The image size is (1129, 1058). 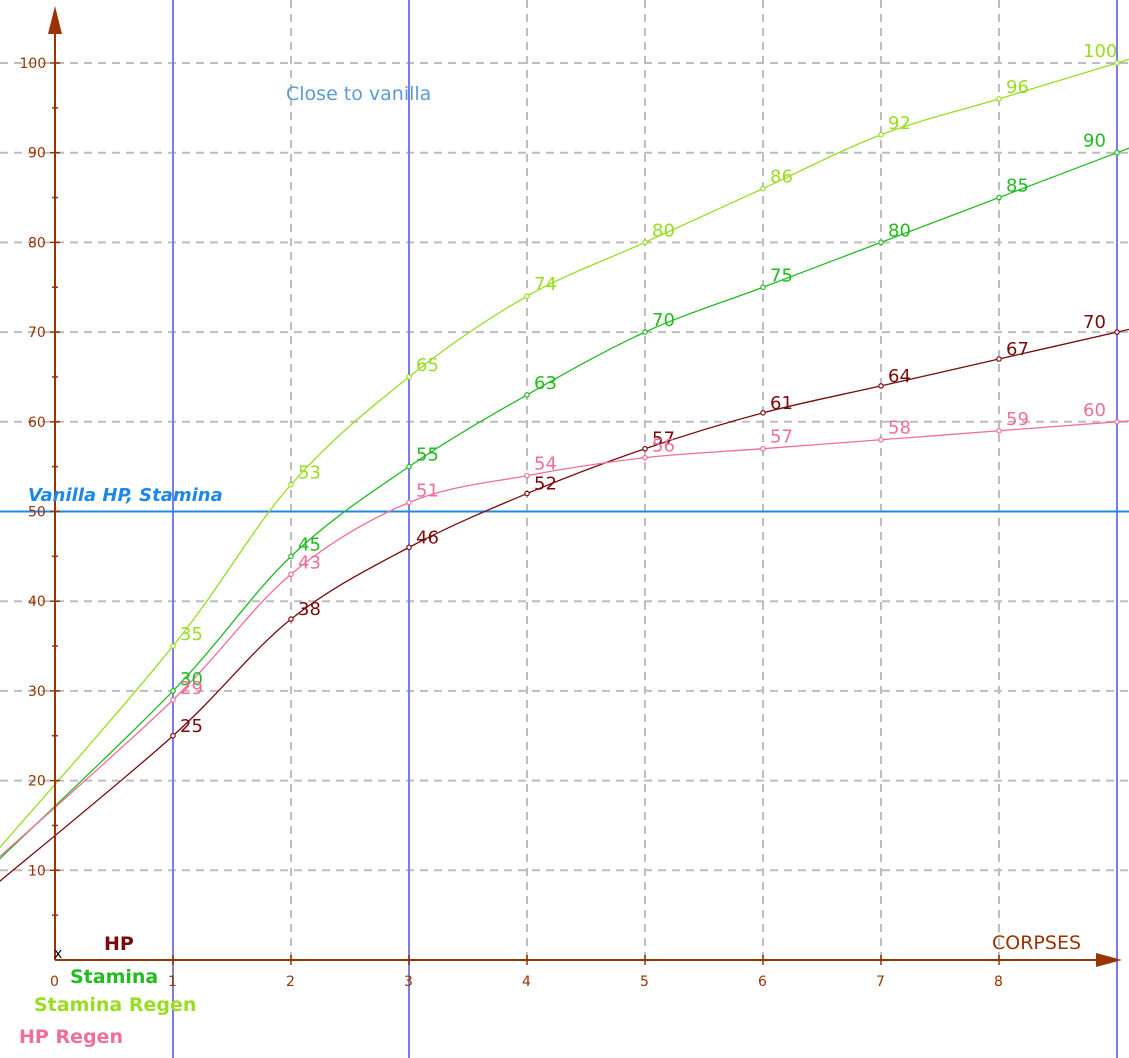 What do you see at coordinates (58, 954) in the screenshot?
I see `origin-marker: x` at bounding box center [58, 954].